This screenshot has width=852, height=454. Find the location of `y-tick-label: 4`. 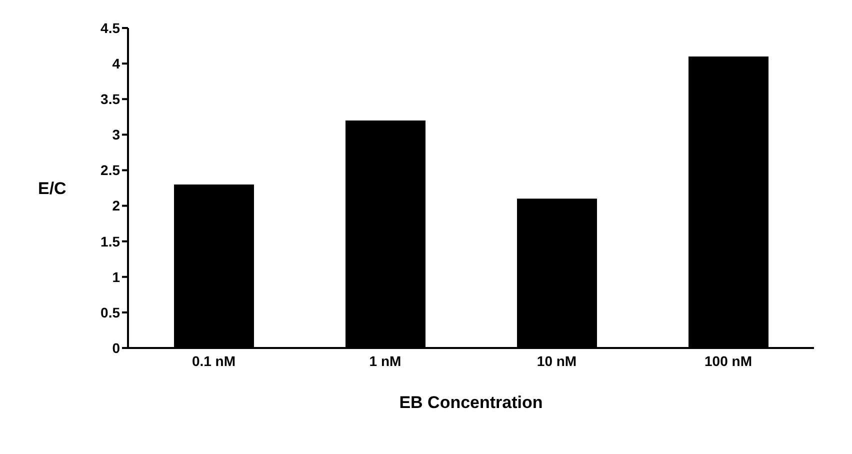

y-tick-label: 4 is located at coordinates (116, 64).